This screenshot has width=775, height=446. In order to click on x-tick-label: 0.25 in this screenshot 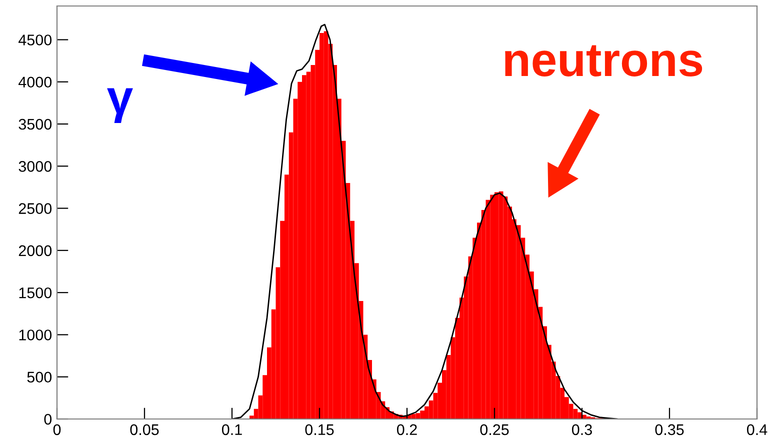, I will do `click(494, 430)`.